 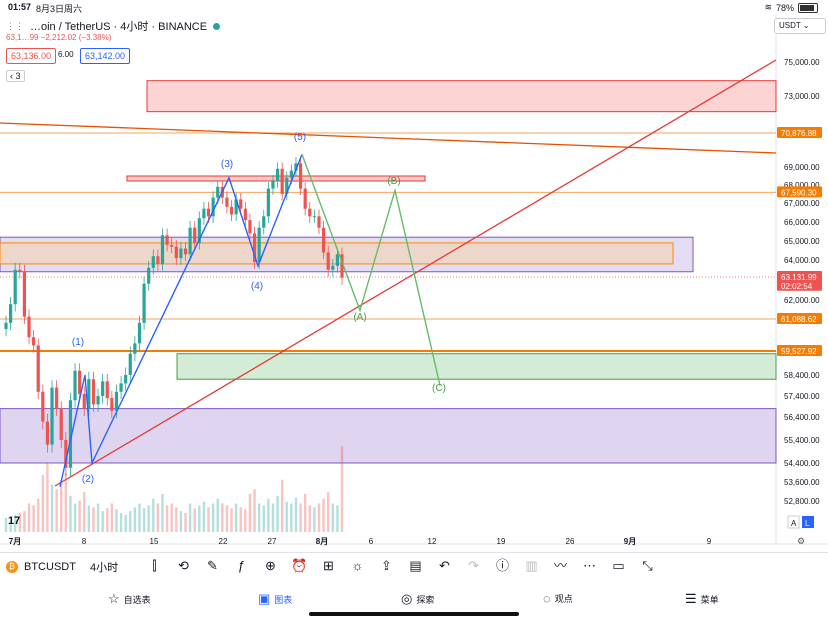 I want to click on interval-label: 4小时, so click(x=104, y=568).